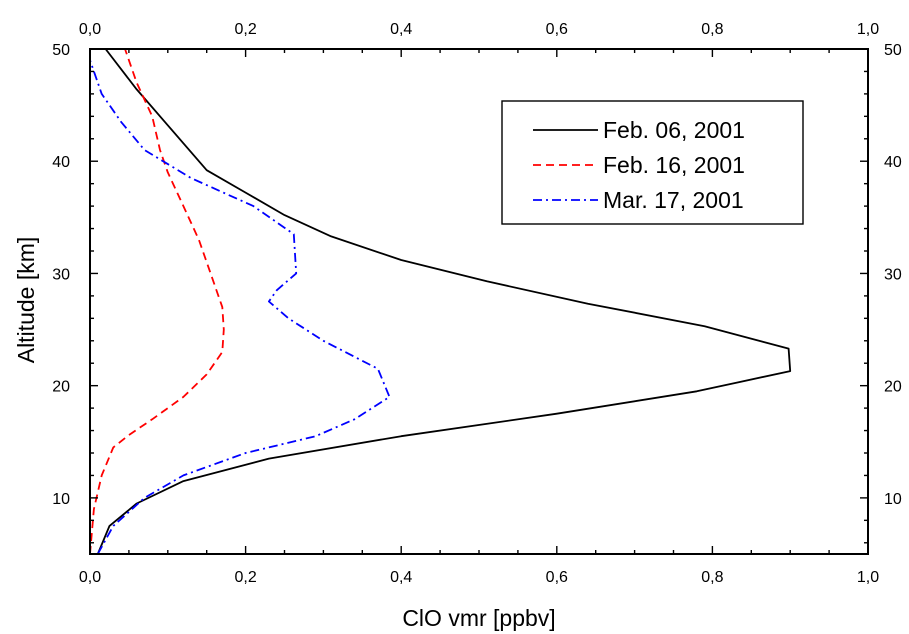 The image size is (909, 634). Describe the element at coordinates (868, 29) in the screenshot. I see `x-tick-label-top: 1,0` at that location.